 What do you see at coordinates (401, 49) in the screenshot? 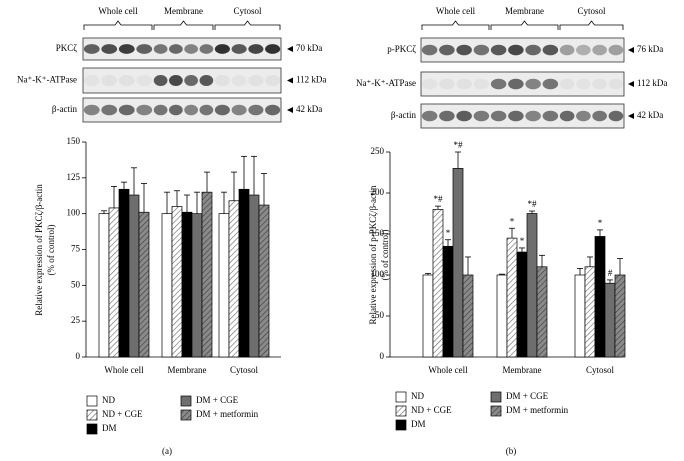
I see `blot-row-label: p-PKCζ` at bounding box center [401, 49].